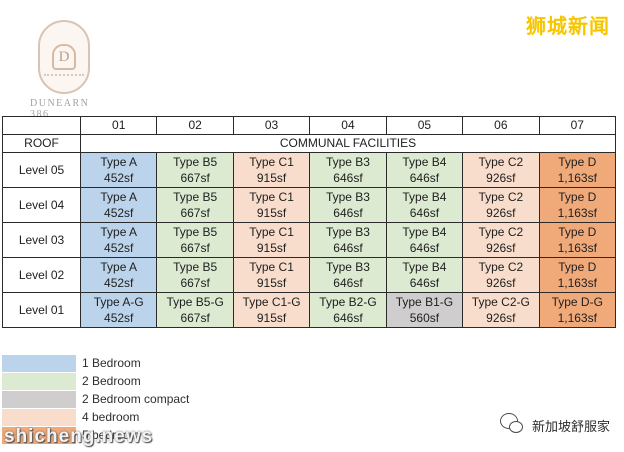 Image resolution: width=624 pixels, height=452 pixels. I want to click on legend-item: 2 Bedroom compact, so click(97, 399).